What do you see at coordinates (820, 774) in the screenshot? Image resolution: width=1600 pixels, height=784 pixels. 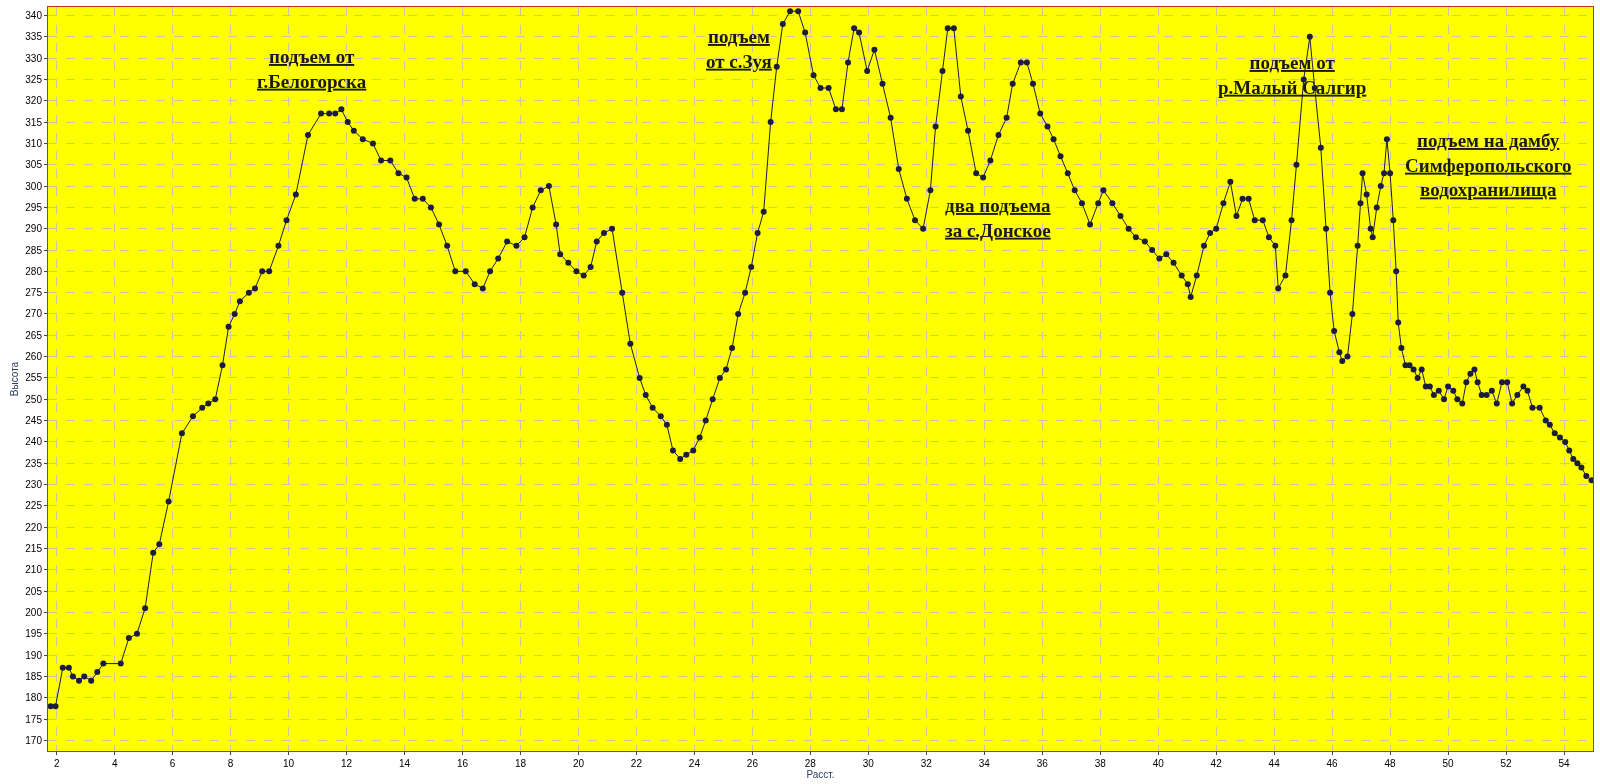 I see `x-axis-title: Расст.` at bounding box center [820, 774].